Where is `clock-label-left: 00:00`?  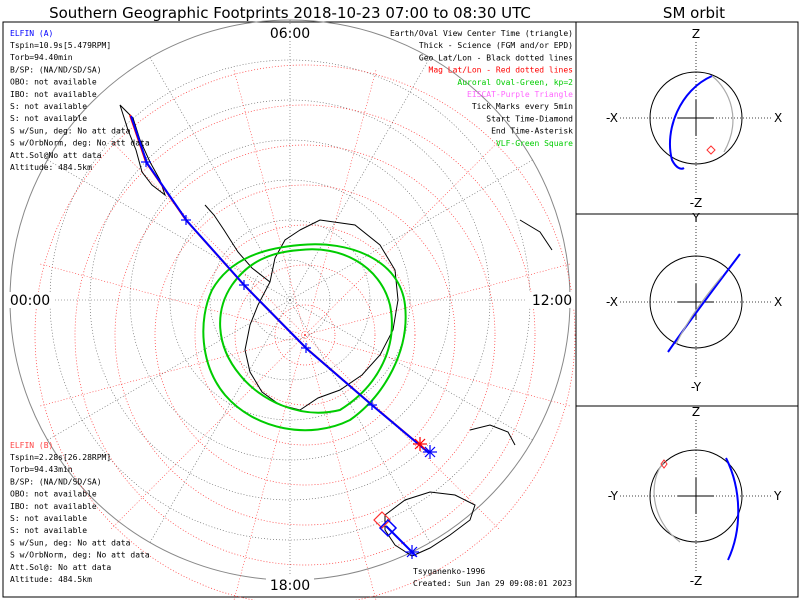 clock-label-left: 00:00 is located at coordinates (30, 301).